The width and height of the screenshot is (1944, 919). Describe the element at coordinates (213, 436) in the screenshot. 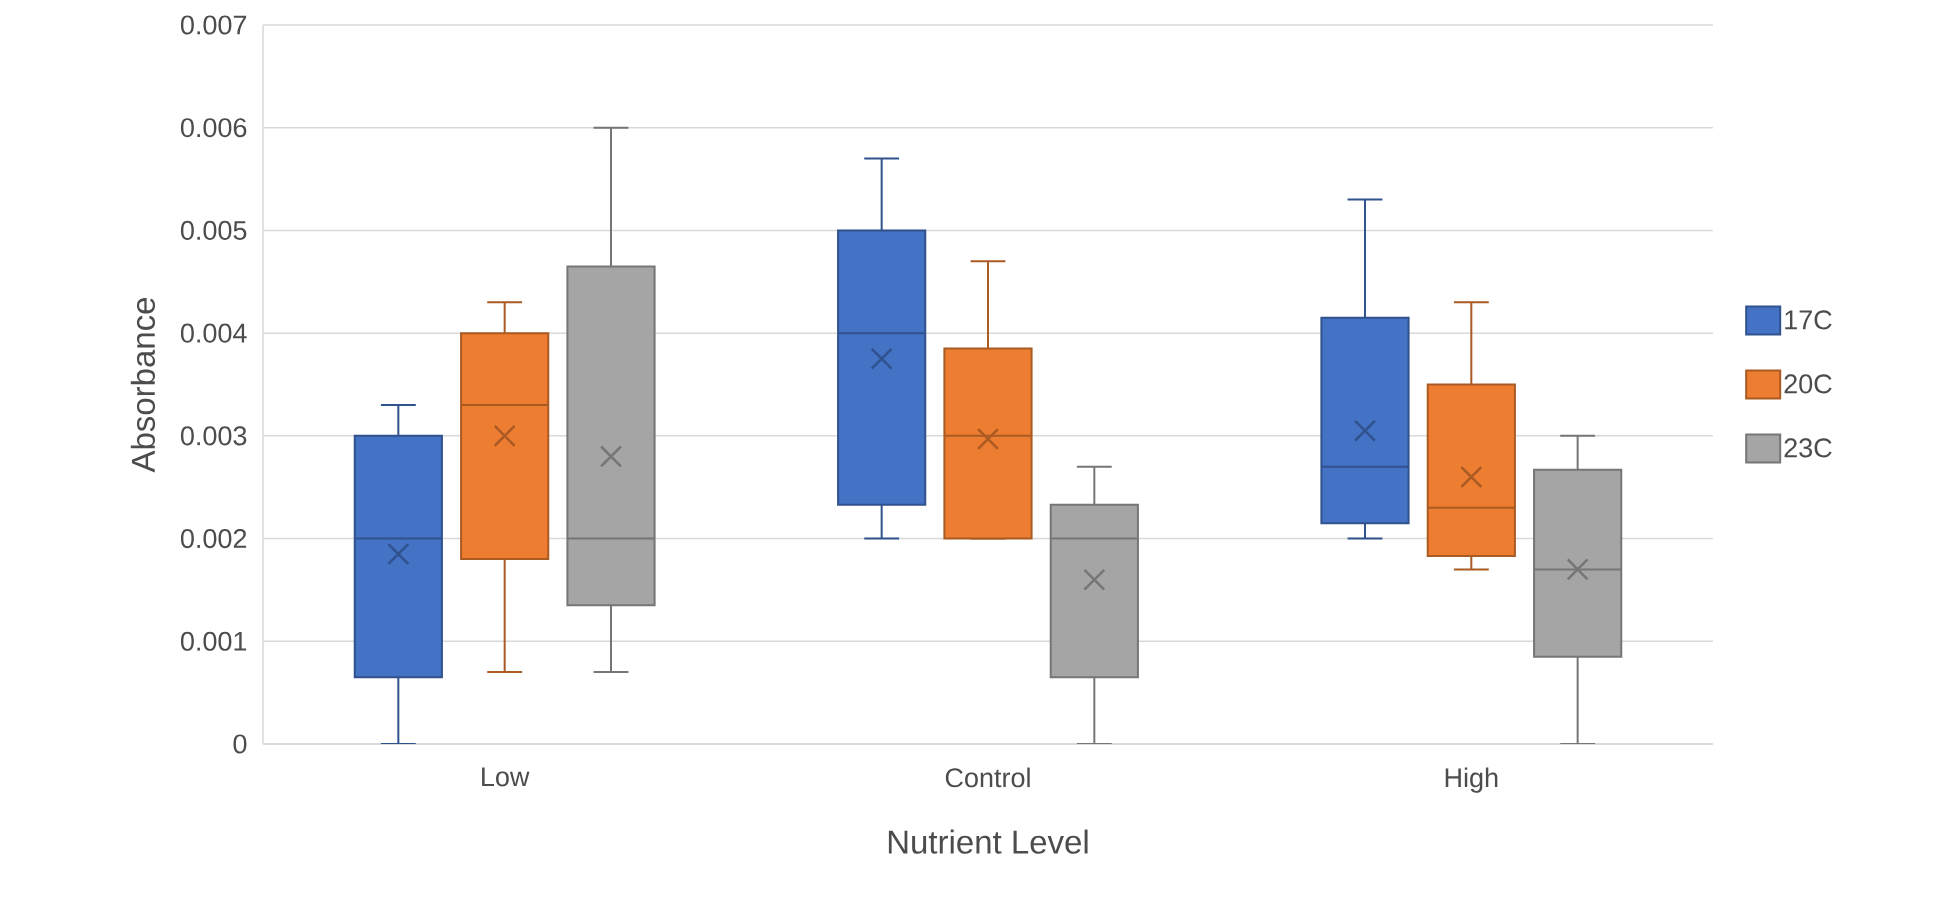

I see `y-tick-label: 0.003` at that location.